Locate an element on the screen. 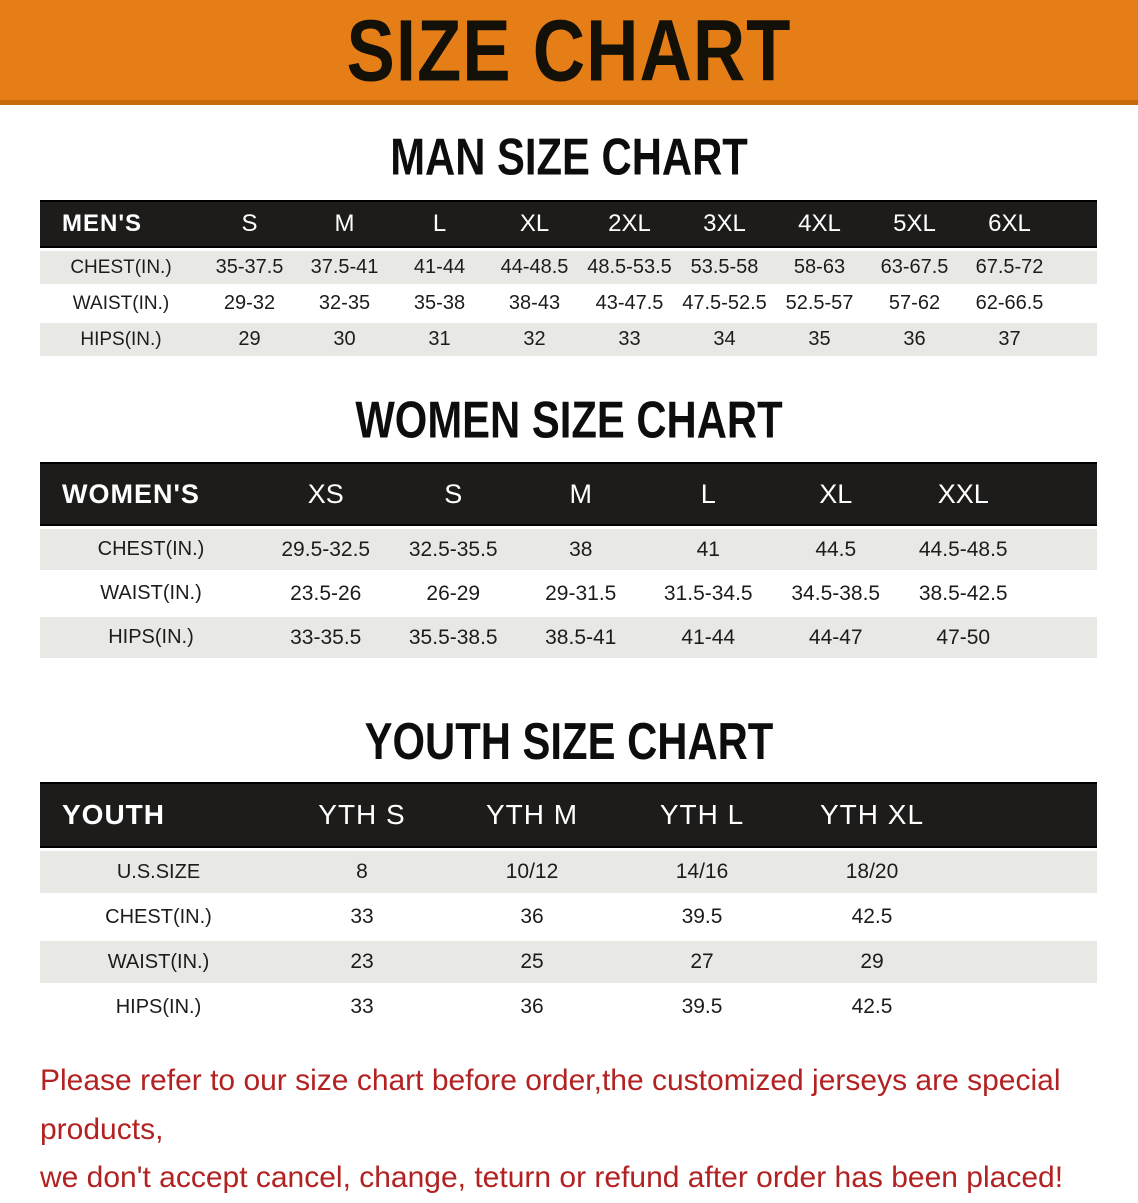 This screenshot has width=1138, height=1203. size-value: 30 is located at coordinates (344, 339).